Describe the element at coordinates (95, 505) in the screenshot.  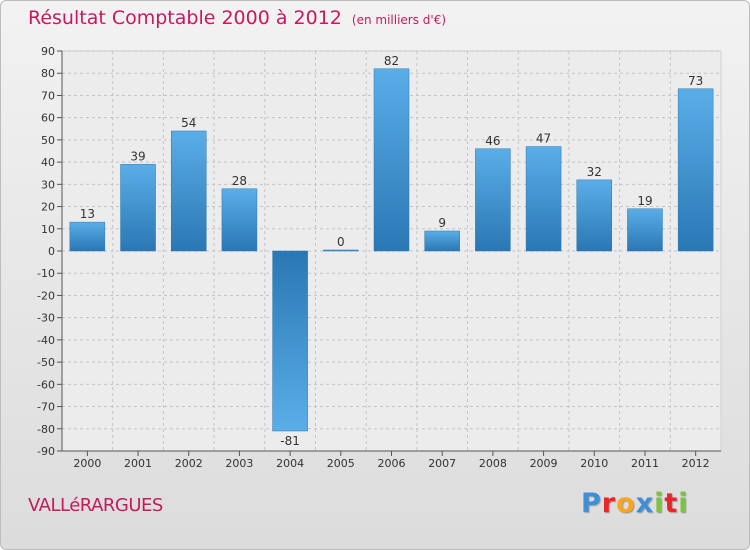
I see `commune-name: VALLéRARGUES` at that location.